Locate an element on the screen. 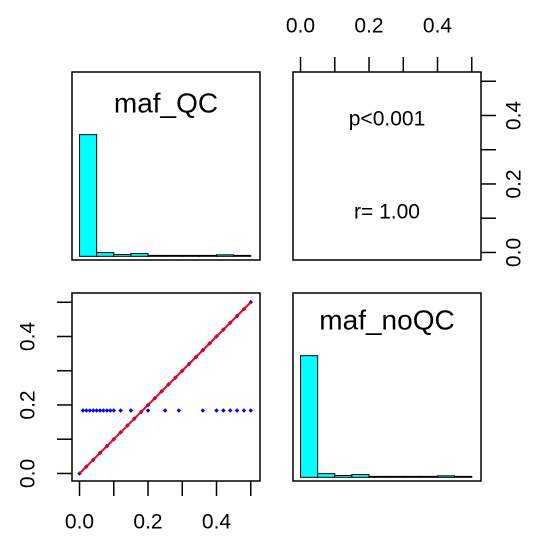 The width and height of the screenshot is (539, 542). correlation: r= 1.00 is located at coordinates (387, 212).